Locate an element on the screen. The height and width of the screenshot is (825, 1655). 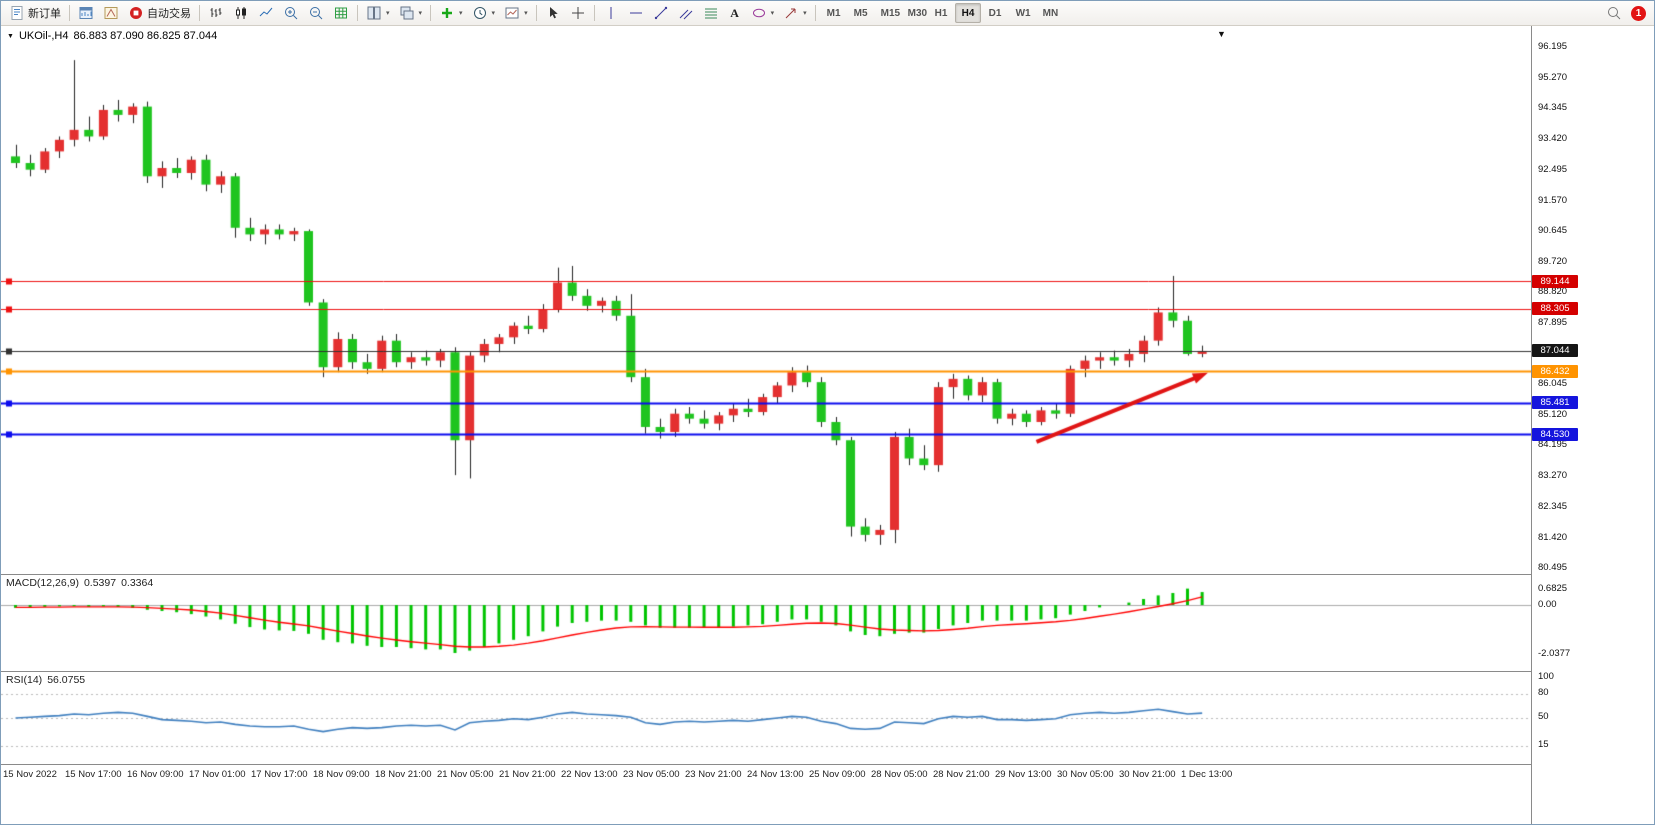
price-level-badge-86.432: 86.432 is located at coordinates (1555, 371).